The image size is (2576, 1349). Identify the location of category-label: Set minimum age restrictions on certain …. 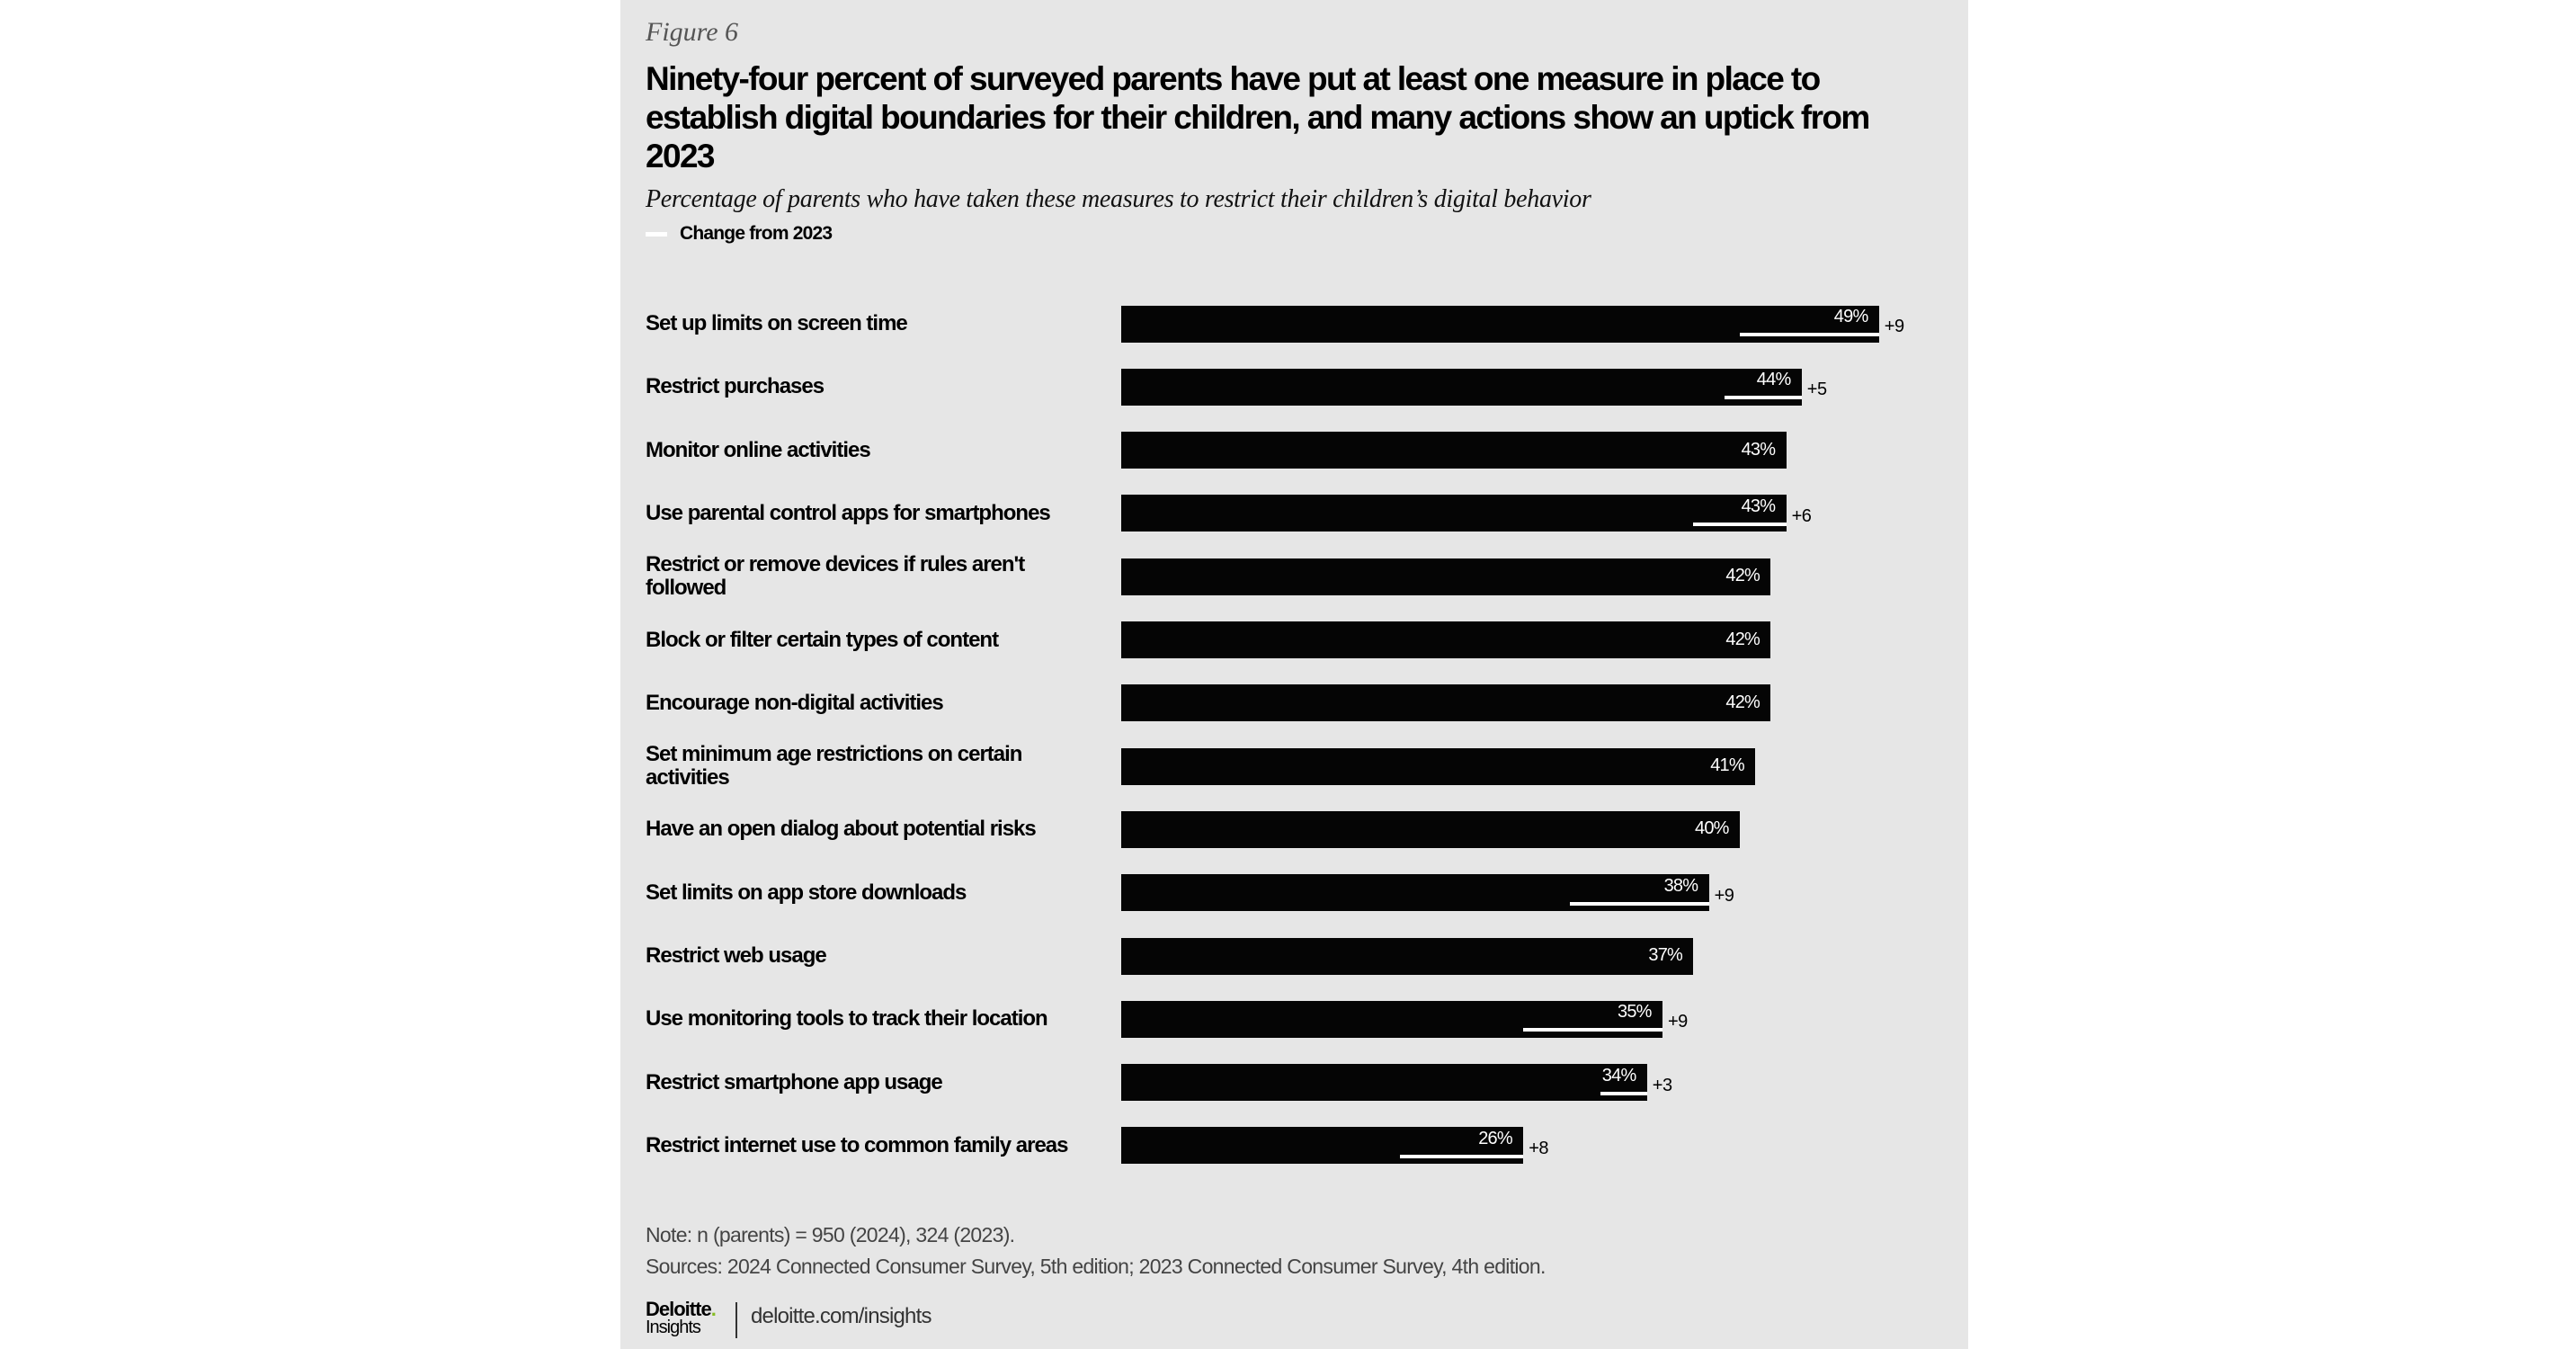
(834, 766).